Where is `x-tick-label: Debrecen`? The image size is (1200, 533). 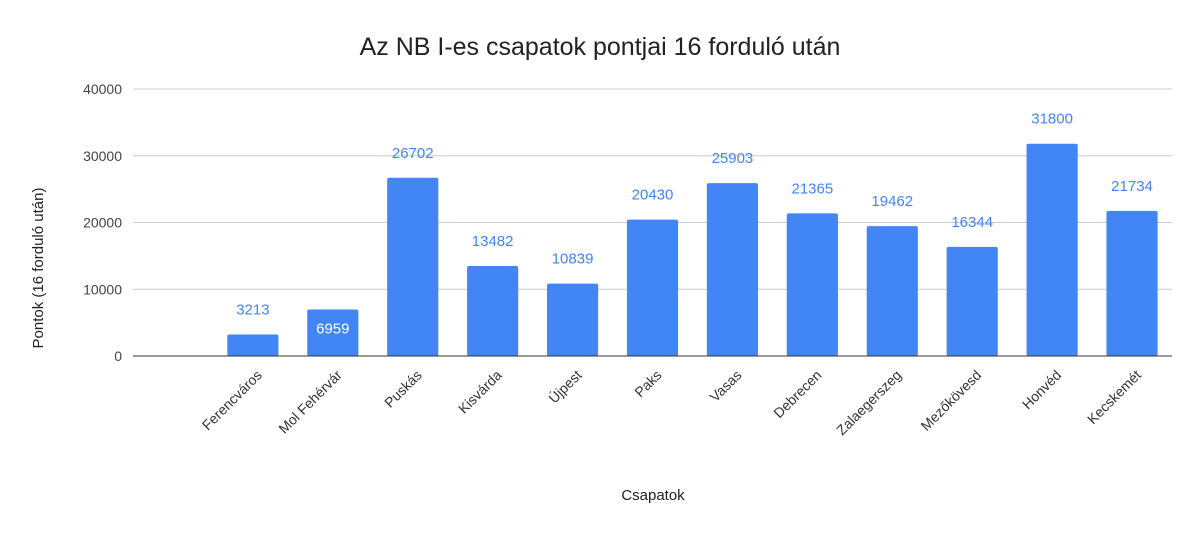 x-tick-label: Debrecen is located at coordinates (797, 394).